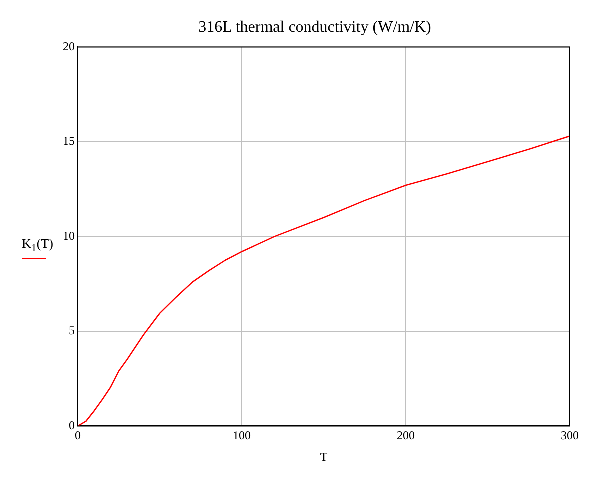 This screenshot has height=481, width=596. Describe the element at coordinates (69, 46) in the screenshot. I see `y-tick-label: 20` at that location.